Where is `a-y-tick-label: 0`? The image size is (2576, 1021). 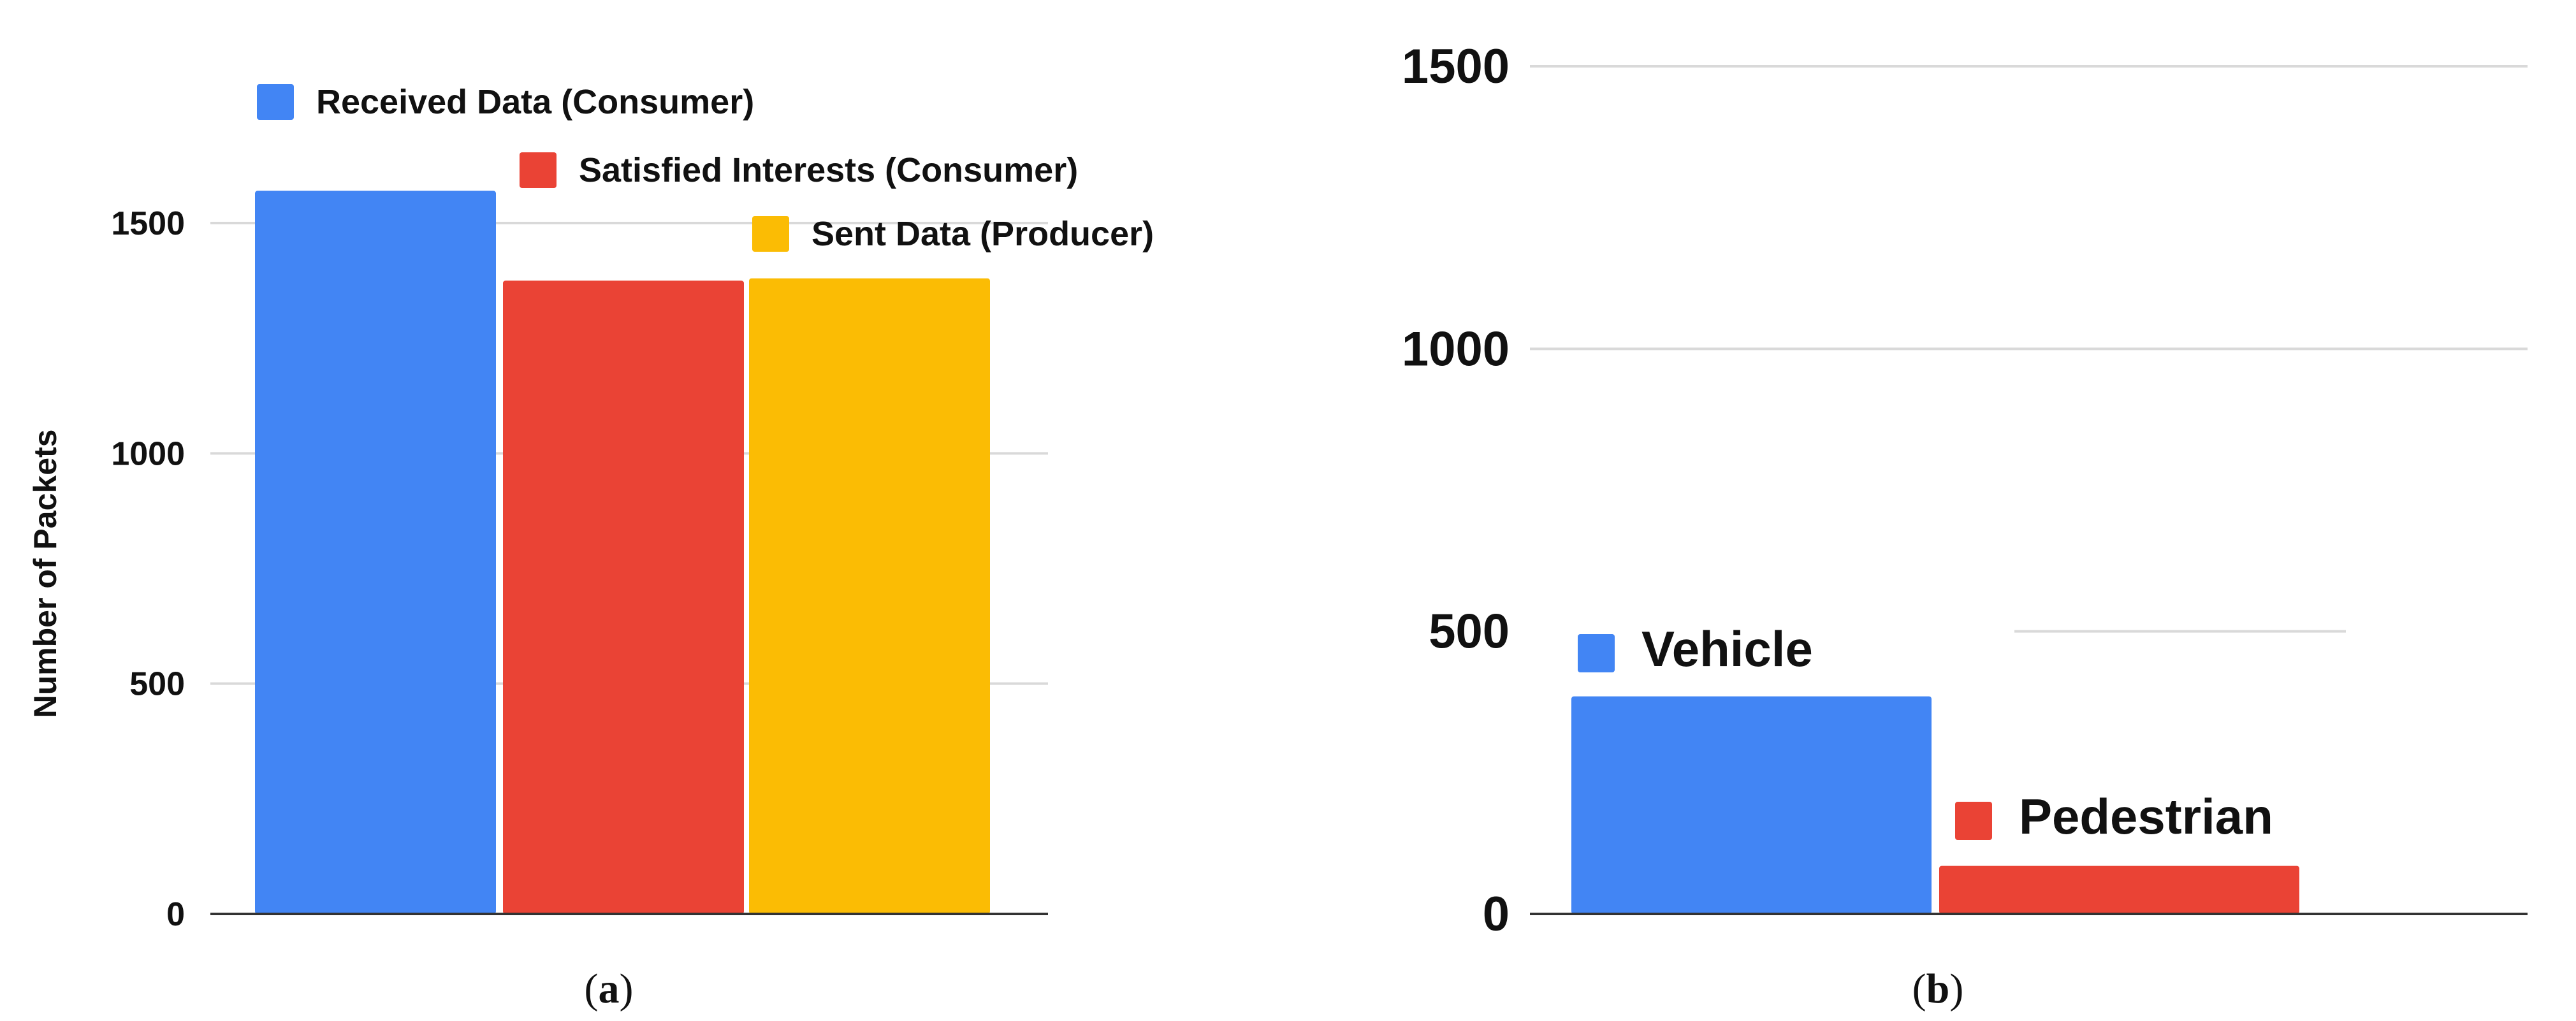 a-y-tick-label: 0 is located at coordinates (175, 914).